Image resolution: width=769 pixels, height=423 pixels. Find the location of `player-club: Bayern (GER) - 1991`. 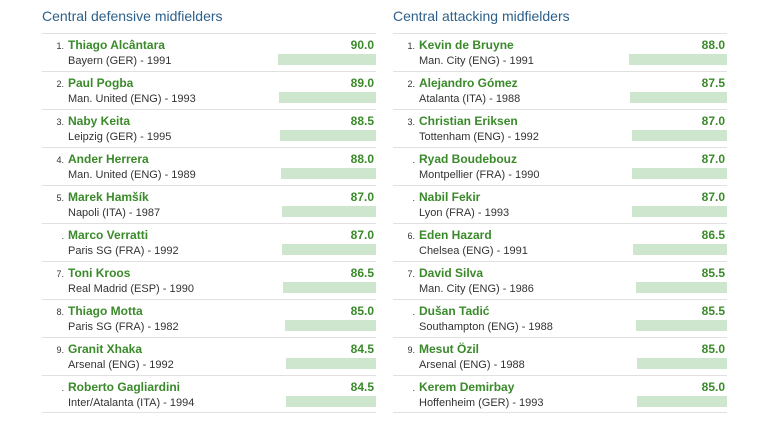

player-club: Bayern (GER) - 1991 is located at coordinates (120, 61).